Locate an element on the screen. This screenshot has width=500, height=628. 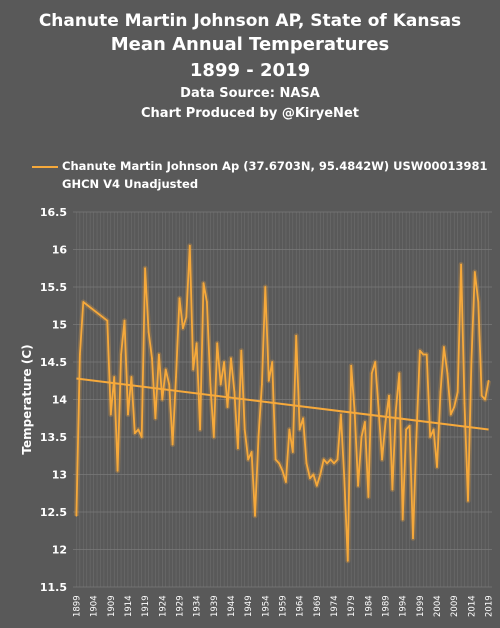
trend-line is located at coordinates (282, 404).